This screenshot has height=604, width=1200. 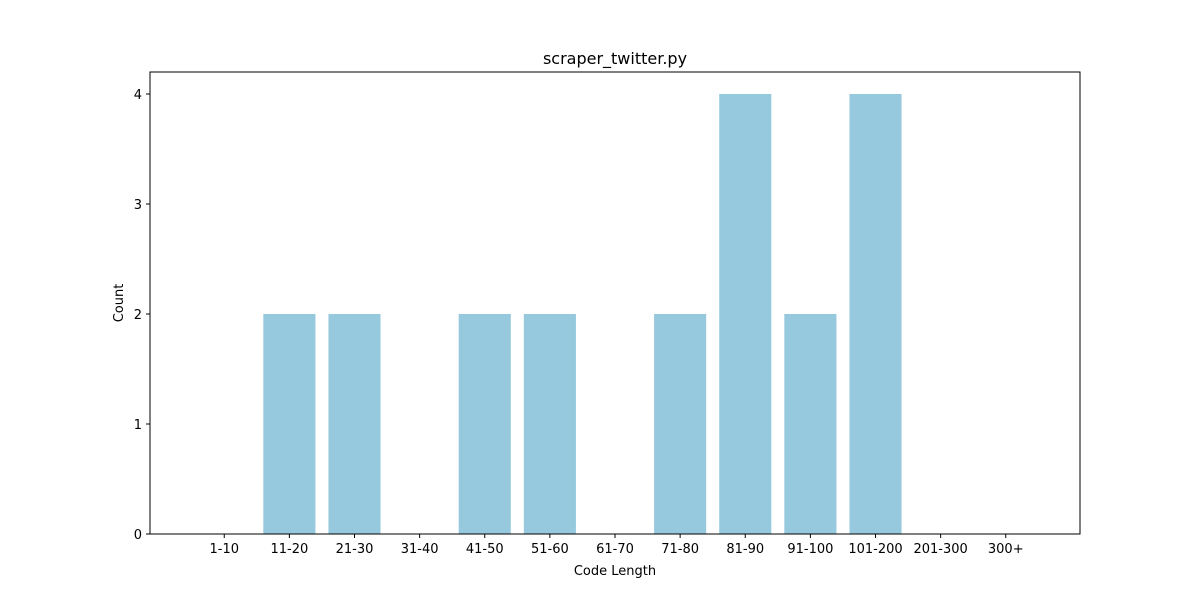 I want to click on x-axis-label: Code Length, so click(x=615, y=571).